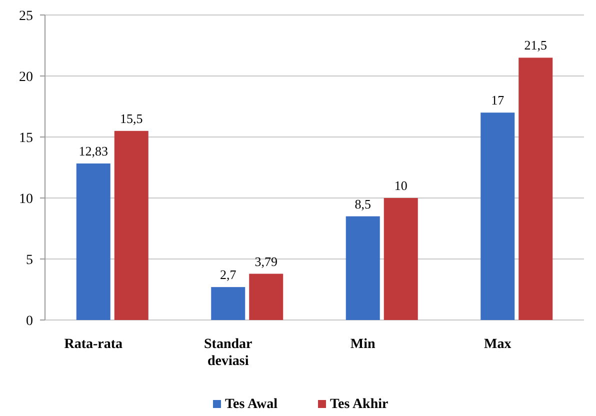 Image resolution: width=596 pixels, height=416 pixels. What do you see at coordinates (26, 138) in the screenshot?
I see `y-tick-label: 15` at bounding box center [26, 138].